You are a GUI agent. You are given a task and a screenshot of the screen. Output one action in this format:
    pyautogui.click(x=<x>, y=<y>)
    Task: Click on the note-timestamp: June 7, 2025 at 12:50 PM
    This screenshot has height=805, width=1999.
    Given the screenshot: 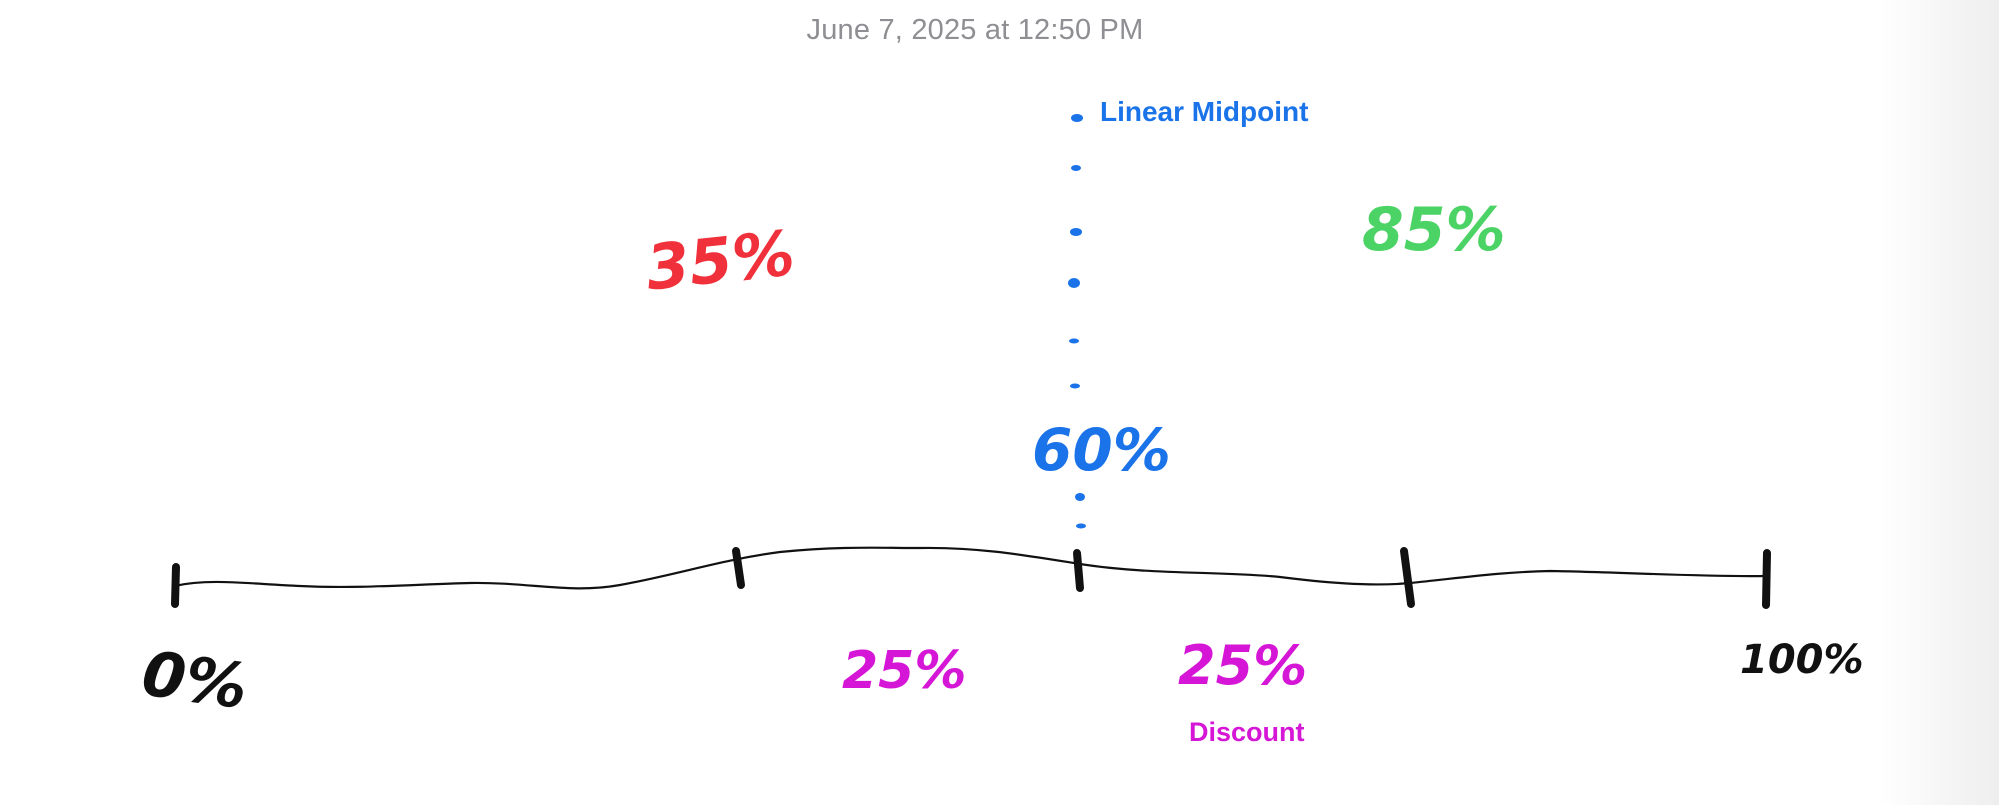 What is the action you would take?
    pyautogui.click(x=975, y=30)
    